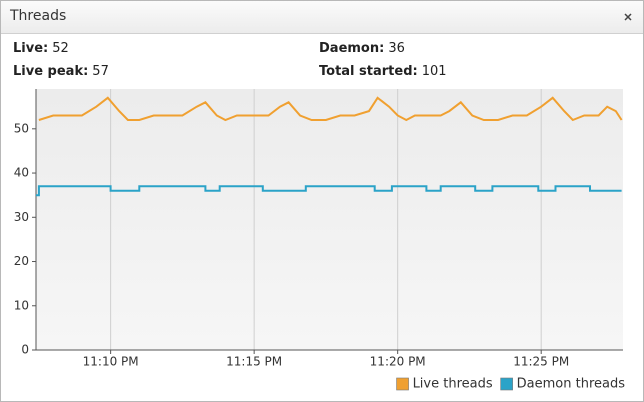  Describe the element at coordinates (21, 305) in the screenshot. I see `y-tick-label: 10` at that location.